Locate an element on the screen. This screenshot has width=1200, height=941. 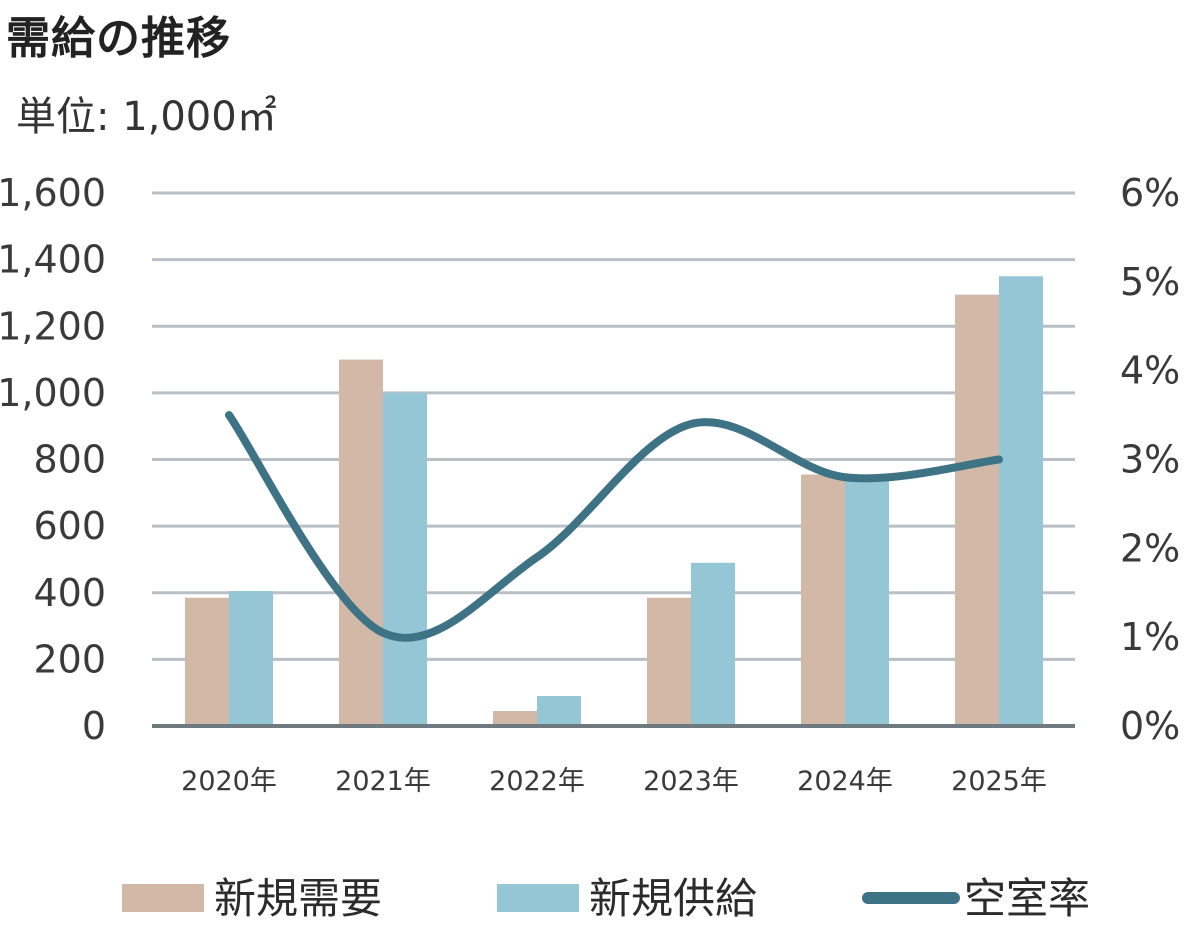
legend-label: 空室率 is located at coordinates (1027, 898).